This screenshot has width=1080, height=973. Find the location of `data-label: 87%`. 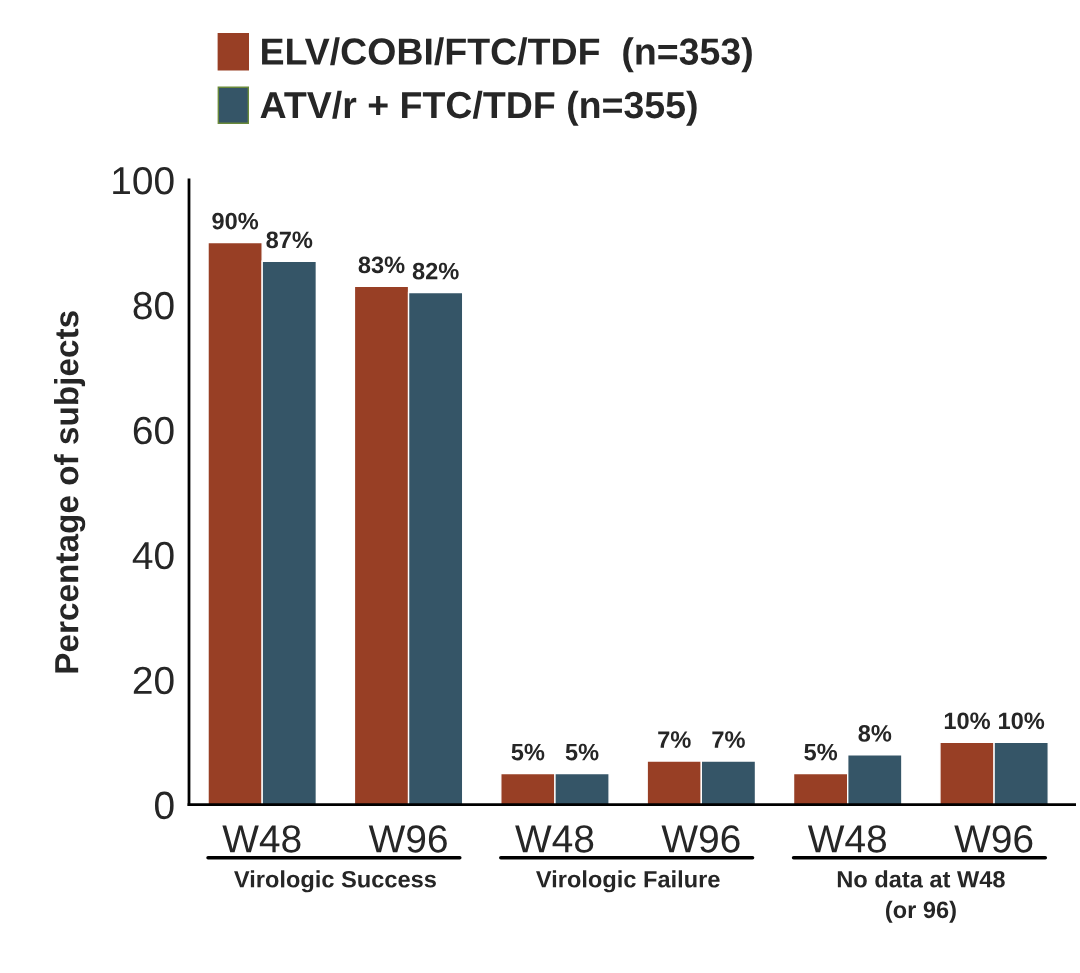

data-label: 87% is located at coordinates (289, 240).